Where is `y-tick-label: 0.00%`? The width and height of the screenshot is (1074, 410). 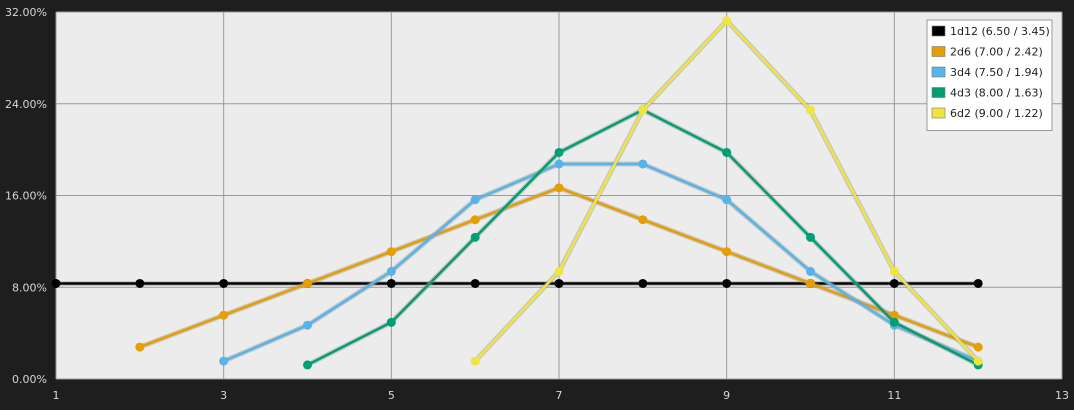 y-tick-label: 0.00% is located at coordinates (29, 379).